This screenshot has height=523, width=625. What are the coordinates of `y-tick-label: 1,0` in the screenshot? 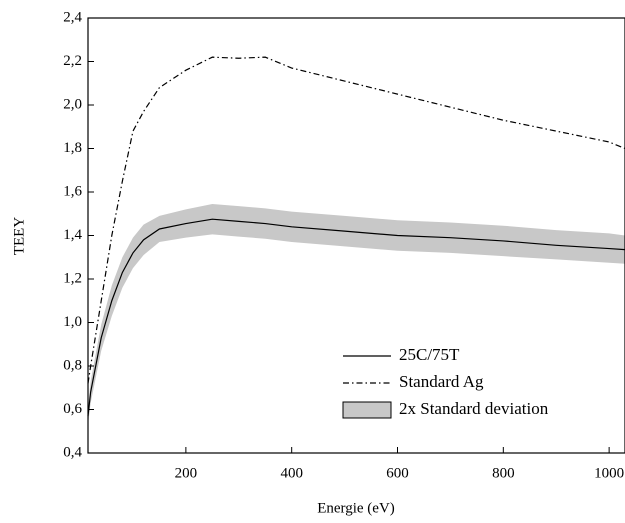 It's located at (72, 322).